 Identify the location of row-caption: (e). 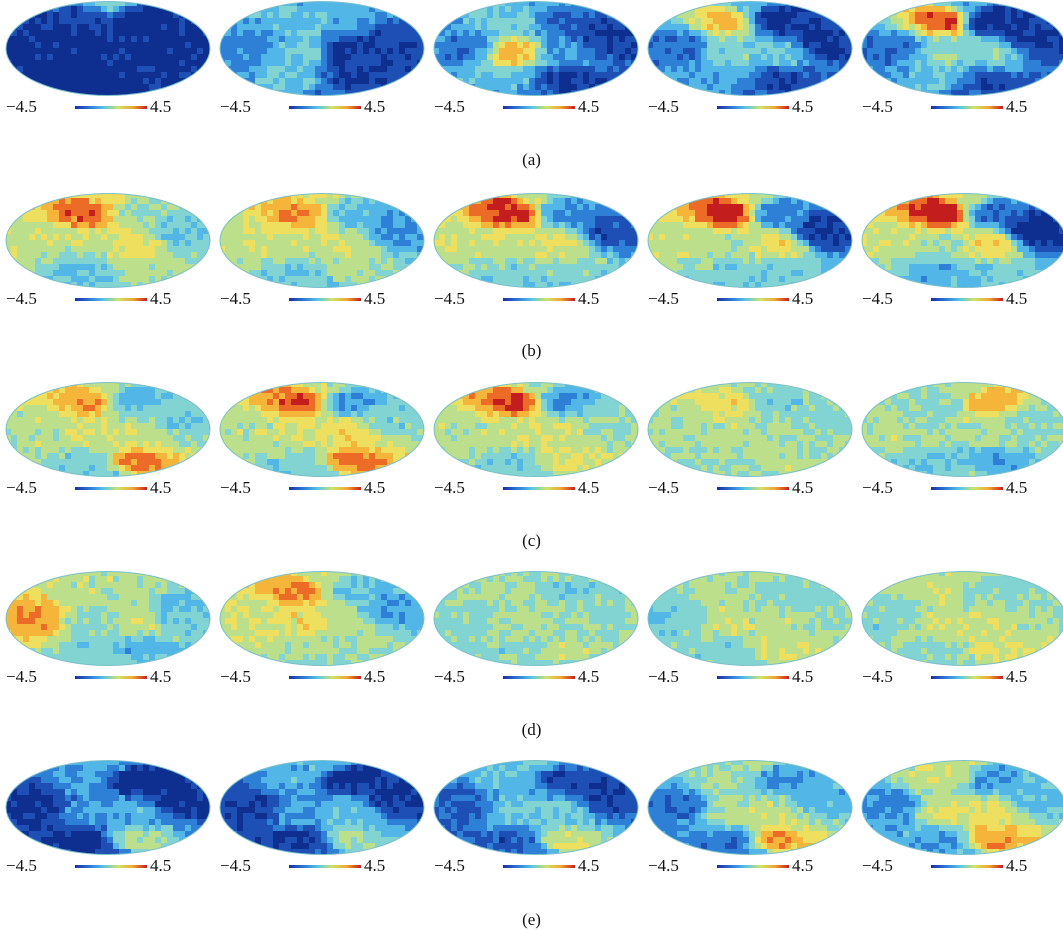
(531, 919).